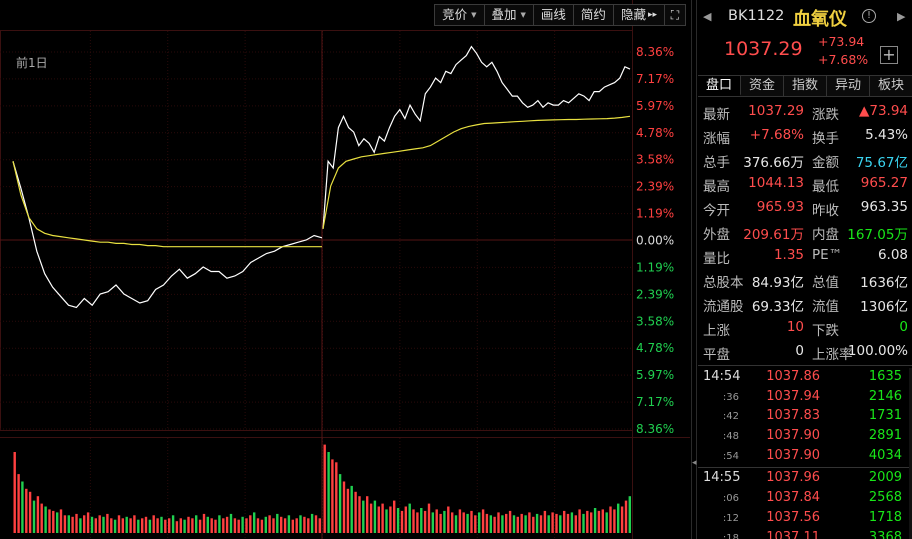 Image resolution: width=912 pixels, height=539 pixels. Describe the element at coordinates (885, 498) in the screenshot. I see `tick-volume: 2568` at that location.